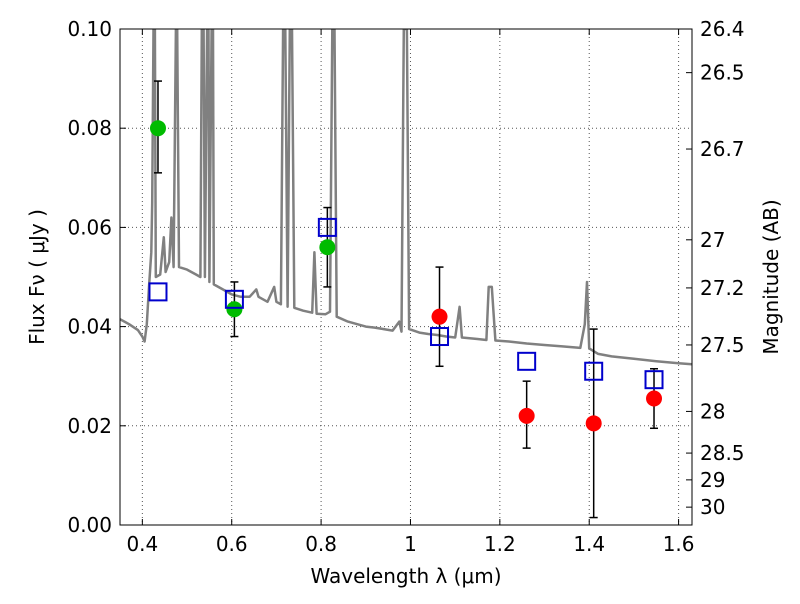 The height and width of the screenshot is (604, 800). Describe the element at coordinates (89, 128) in the screenshot. I see `y-tick-label: 0.08` at that location.